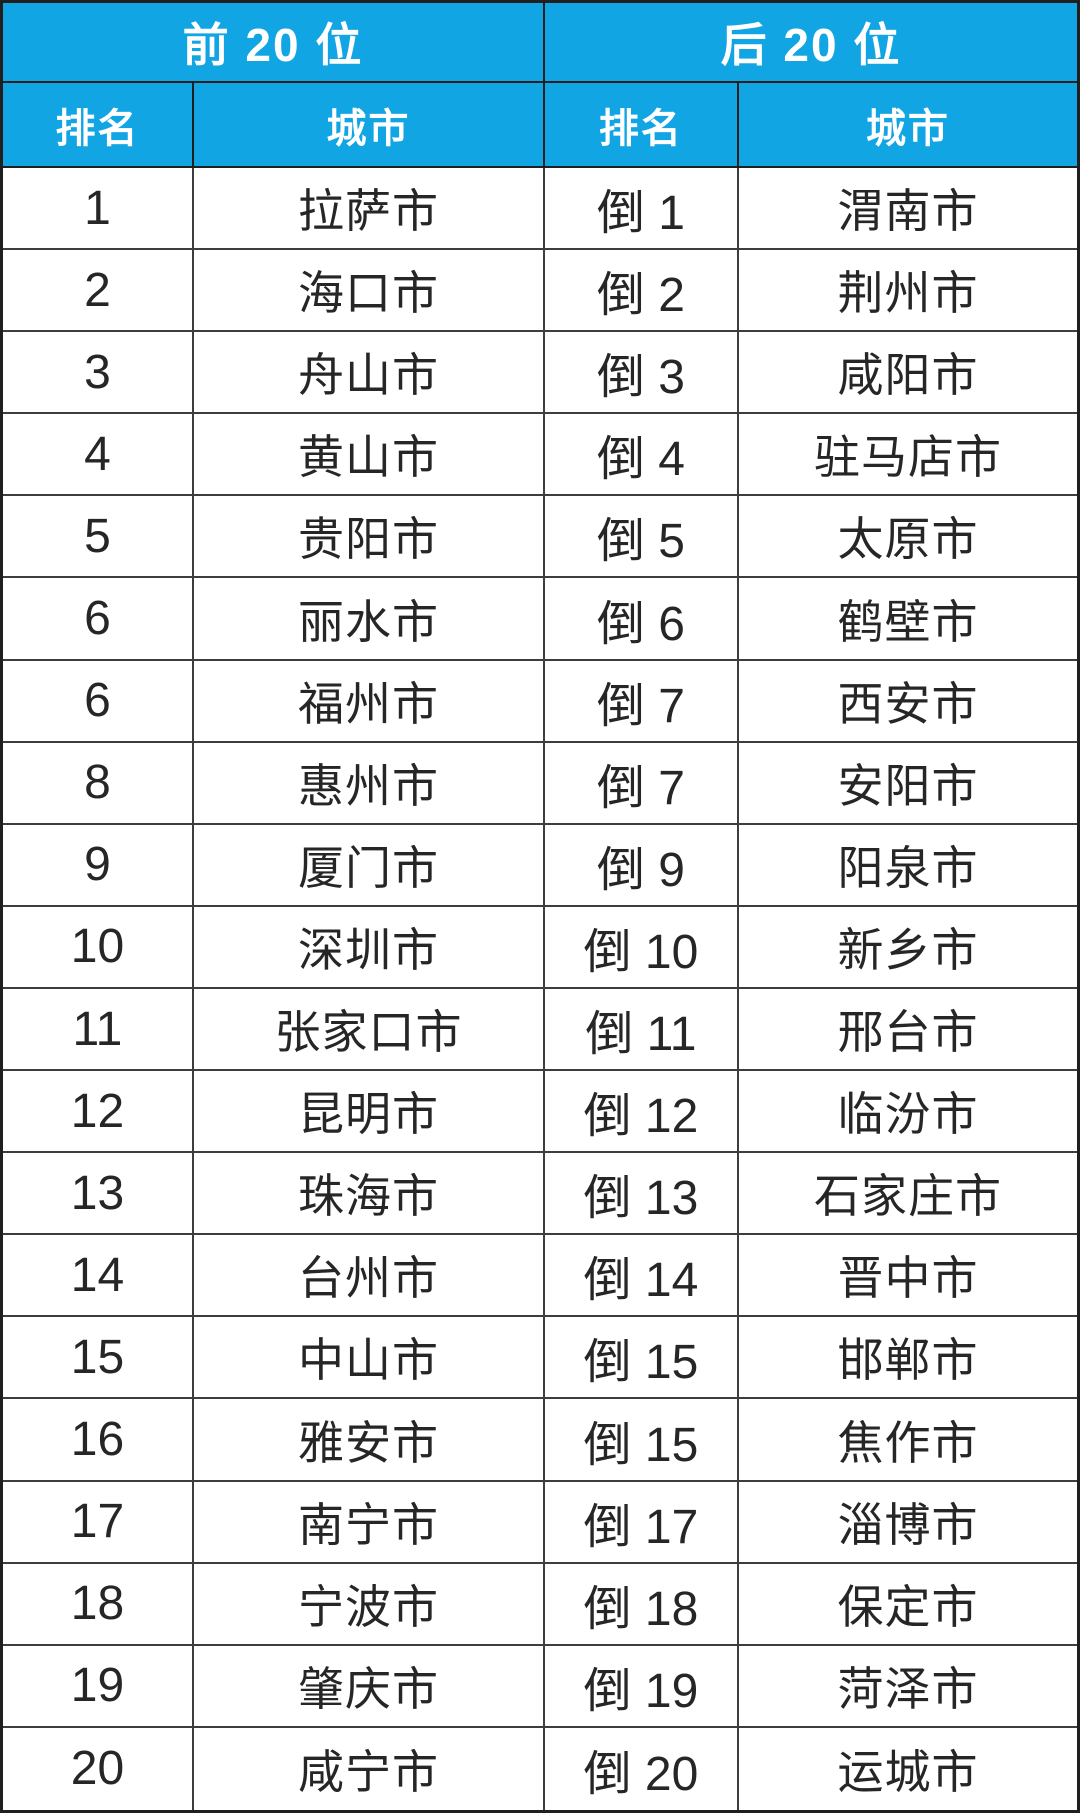 The width and height of the screenshot is (1080, 1813). Describe the element at coordinates (369, 701) in the screenshot. I see `top-city-cell: 福州市` at that location.